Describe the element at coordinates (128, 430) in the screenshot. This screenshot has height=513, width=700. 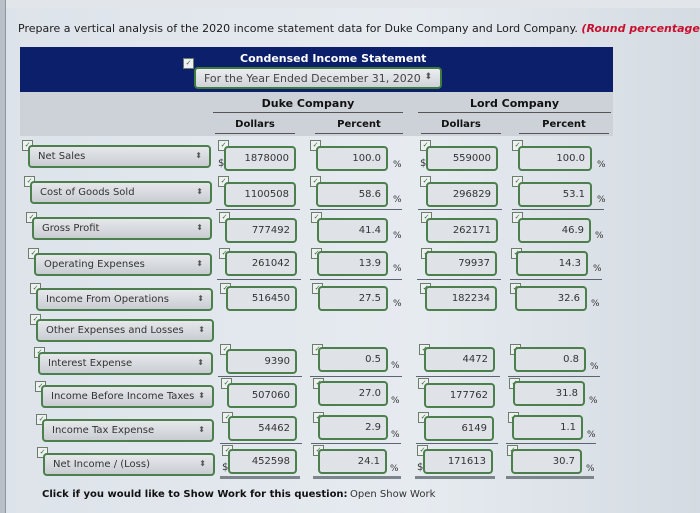
I see `row-label-select: Income Tax Expense ⬍` at that location.